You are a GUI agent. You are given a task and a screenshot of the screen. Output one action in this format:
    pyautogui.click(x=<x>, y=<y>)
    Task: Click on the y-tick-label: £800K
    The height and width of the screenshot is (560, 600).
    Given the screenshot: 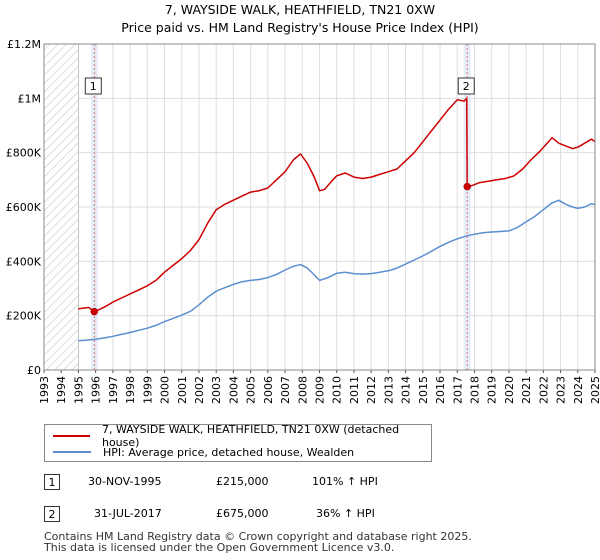 What is the action you would take?
    pyautogui.click(x=24, y=153)
    